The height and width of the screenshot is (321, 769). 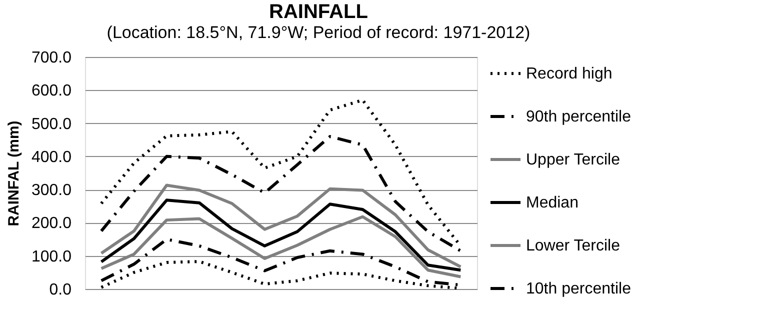 What do you see at coordinates (579, 117) in the screenshot?
I see `legend-label: 90th percentile` at bounding box center [579, 117].